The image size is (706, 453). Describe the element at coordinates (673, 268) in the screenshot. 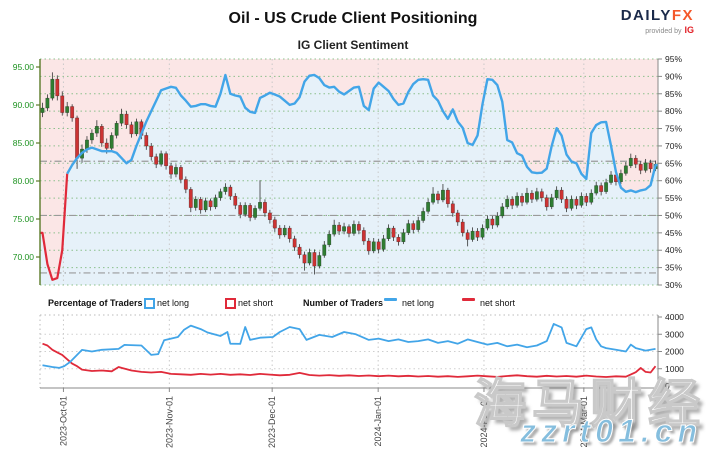

I see `percent-tick-label: 35%` at that location.